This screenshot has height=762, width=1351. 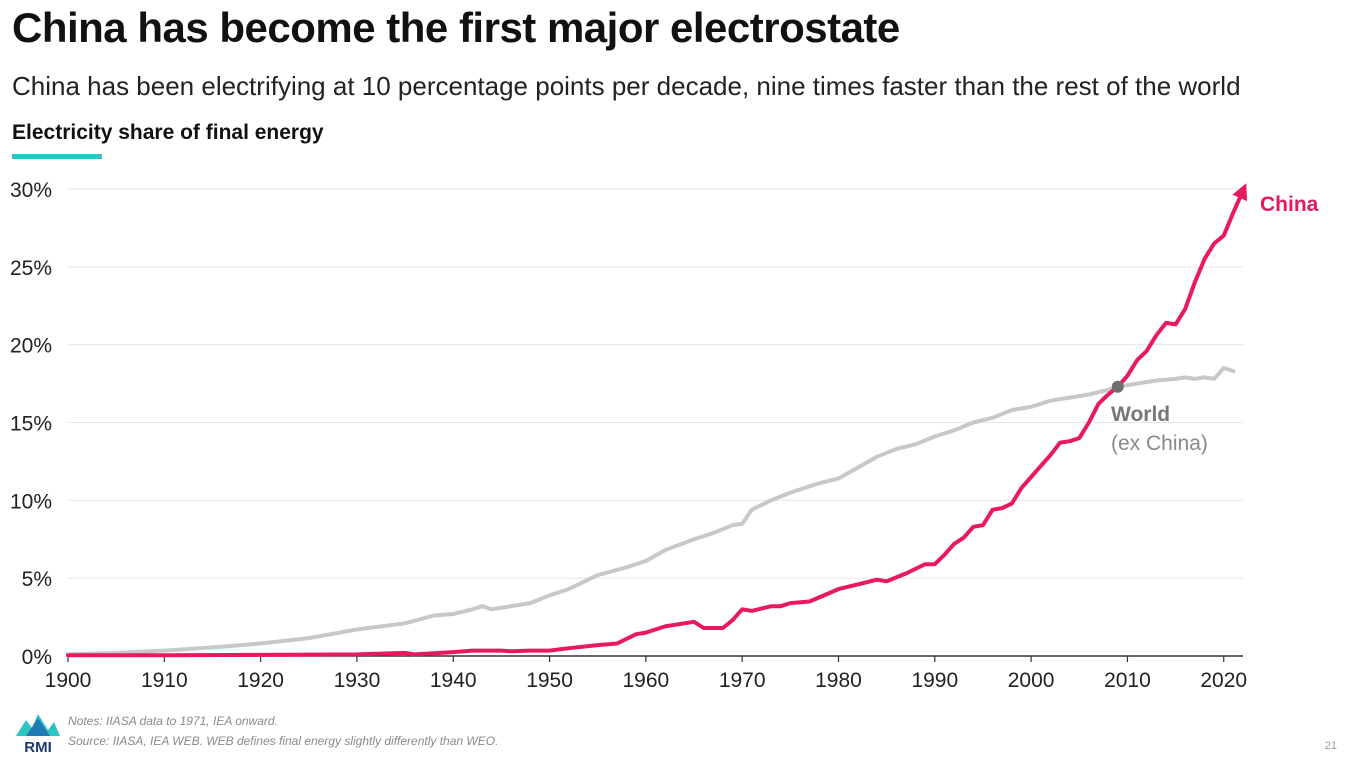 What do you see at coordinates (453, 680) in the screenshot?
I see `x-tick-label: 1940` at bounding box center [453, 680].